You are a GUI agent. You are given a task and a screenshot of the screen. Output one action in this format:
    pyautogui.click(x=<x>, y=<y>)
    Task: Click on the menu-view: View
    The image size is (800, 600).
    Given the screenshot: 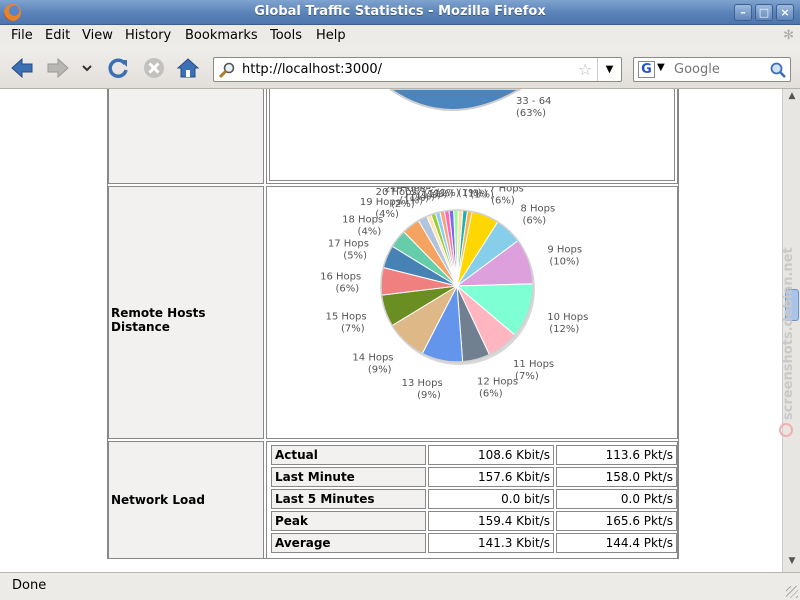 What is the action you would take?
    pyautogui.click(x=97, y=35)
    